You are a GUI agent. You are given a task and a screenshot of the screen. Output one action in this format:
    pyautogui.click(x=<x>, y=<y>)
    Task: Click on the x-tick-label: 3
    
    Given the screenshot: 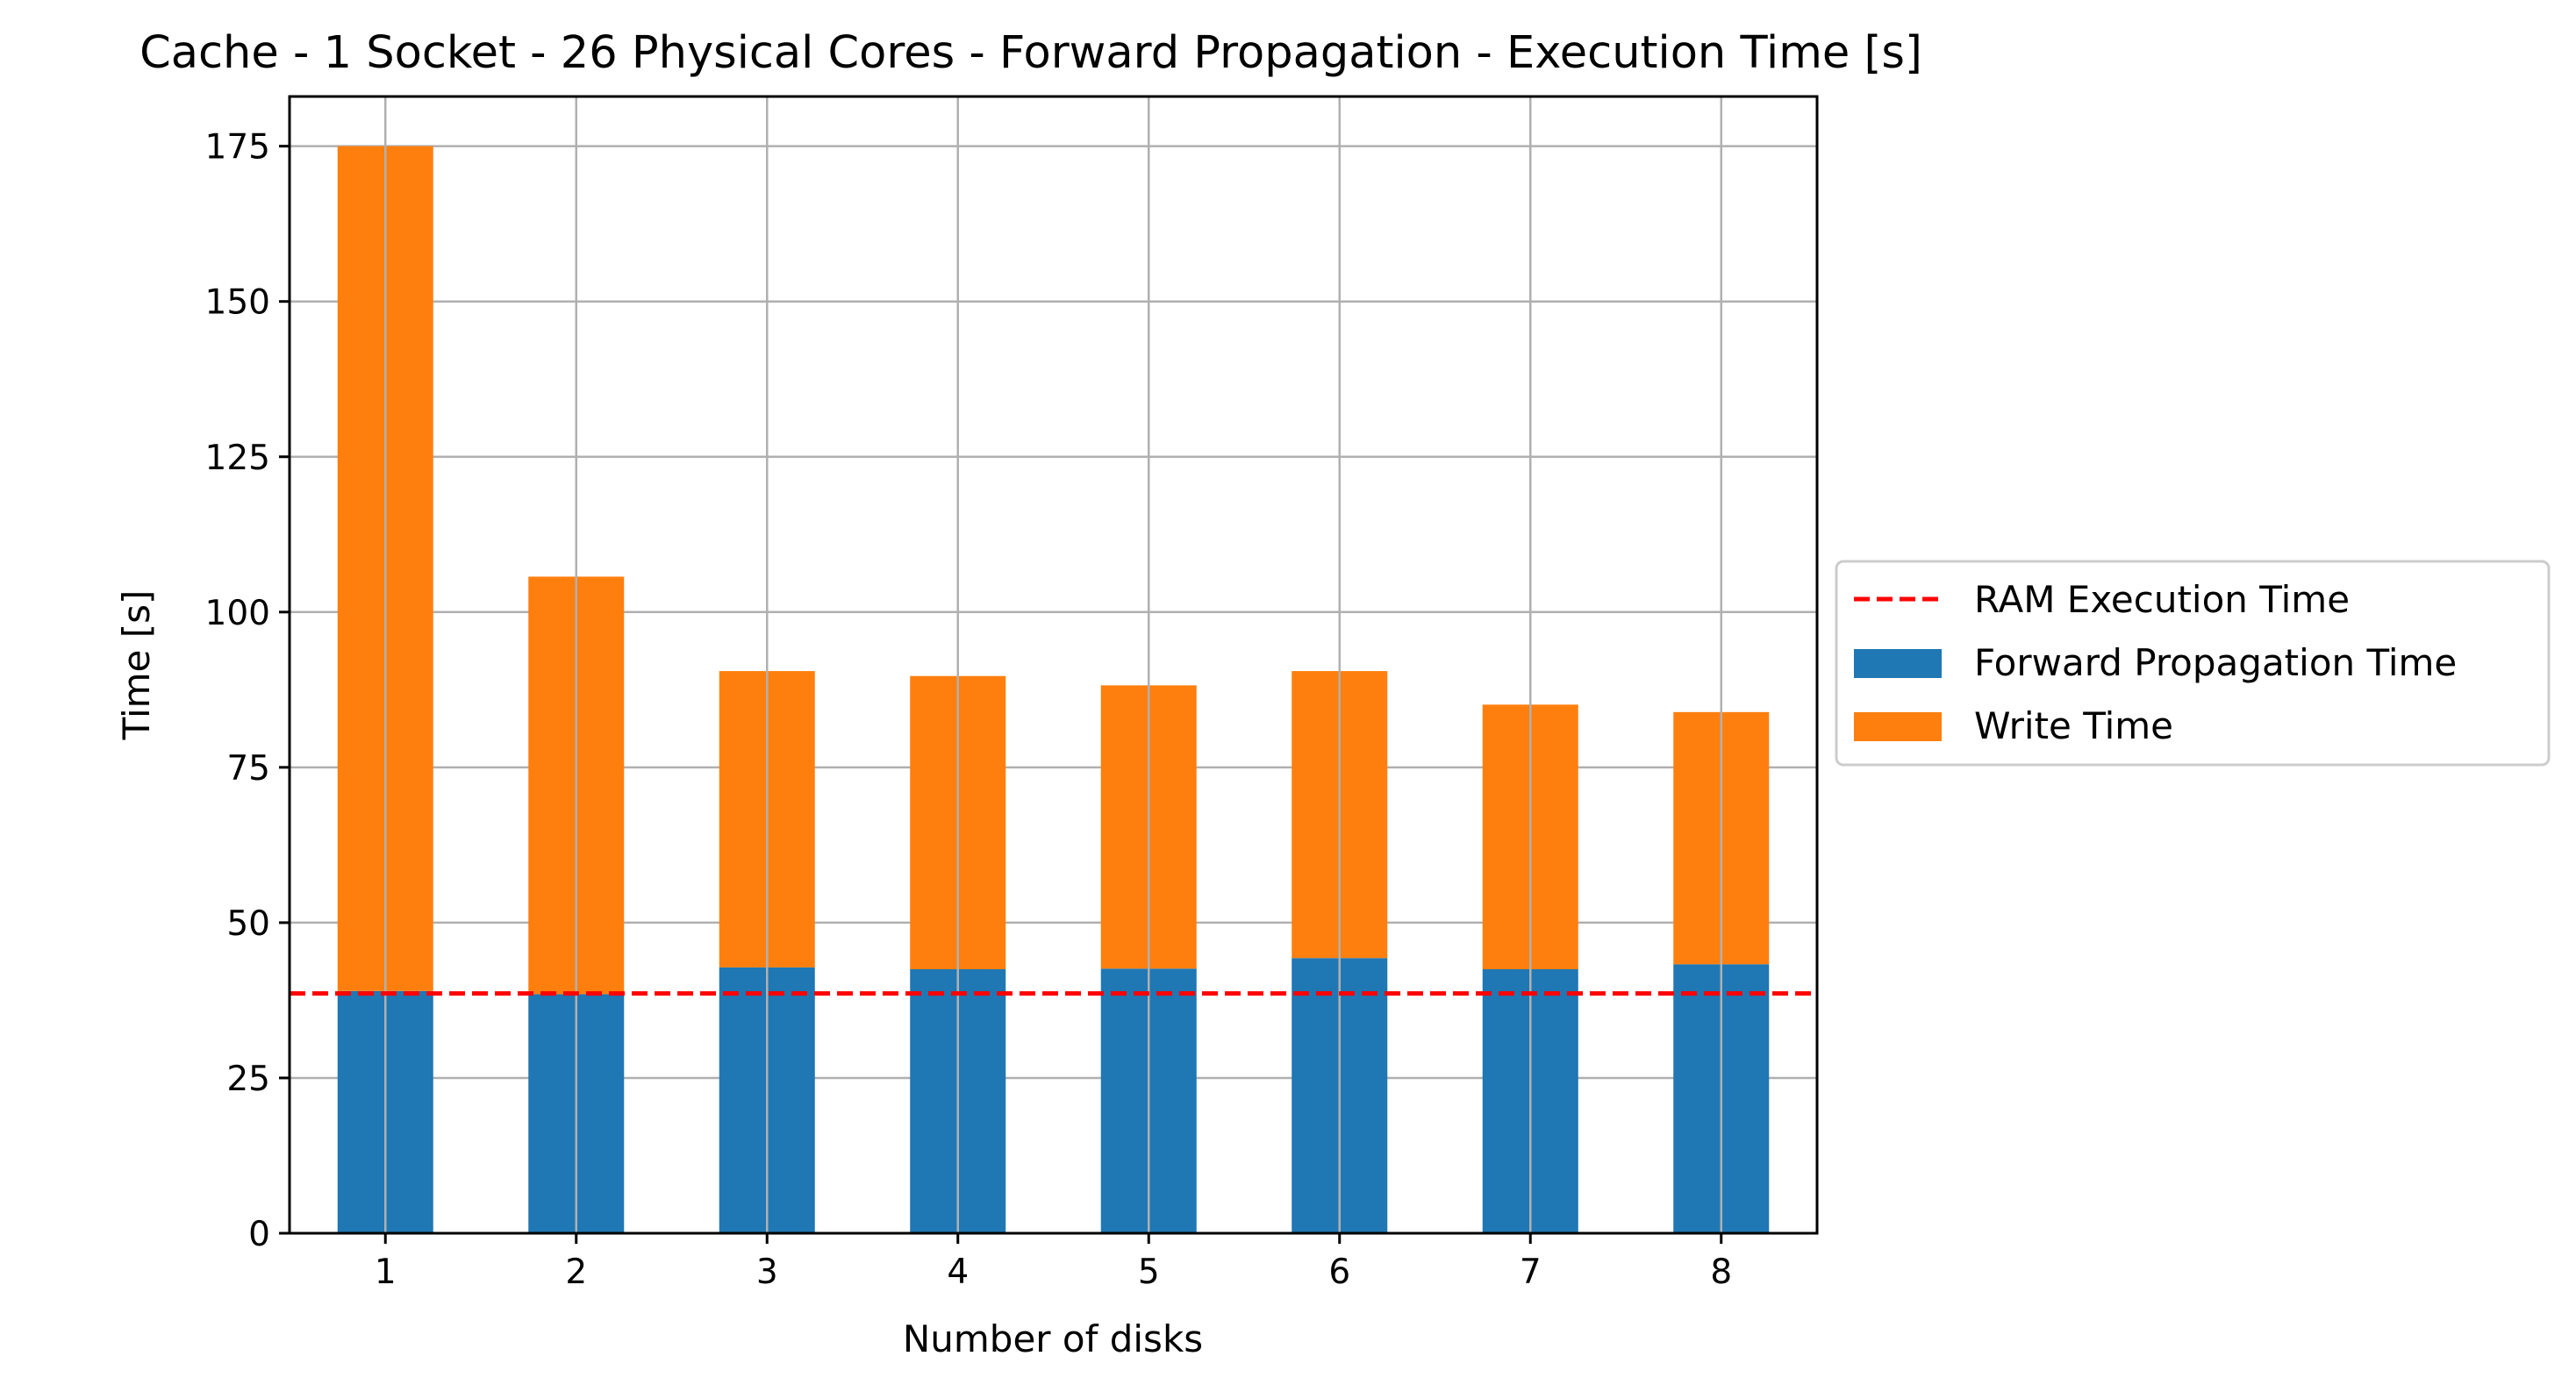 What is the action you would take?
    pyautogui.click(x=767, y=1272)
    